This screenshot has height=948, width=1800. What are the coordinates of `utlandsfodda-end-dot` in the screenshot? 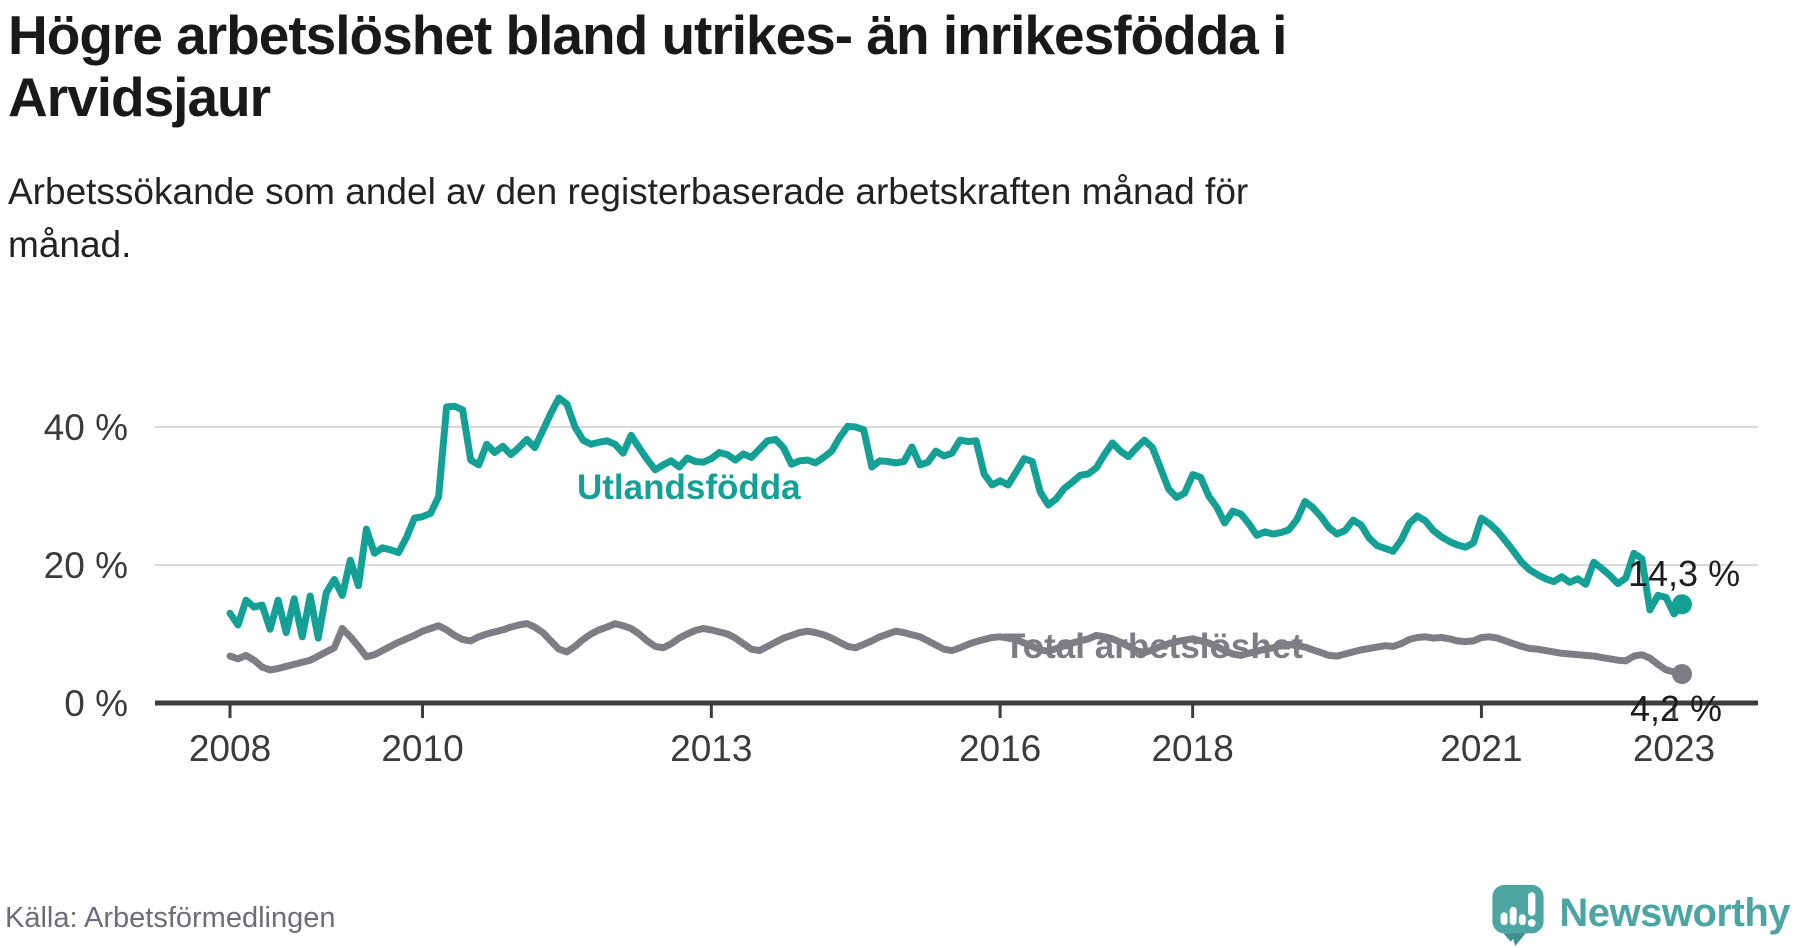 It's located at (1682, 604).